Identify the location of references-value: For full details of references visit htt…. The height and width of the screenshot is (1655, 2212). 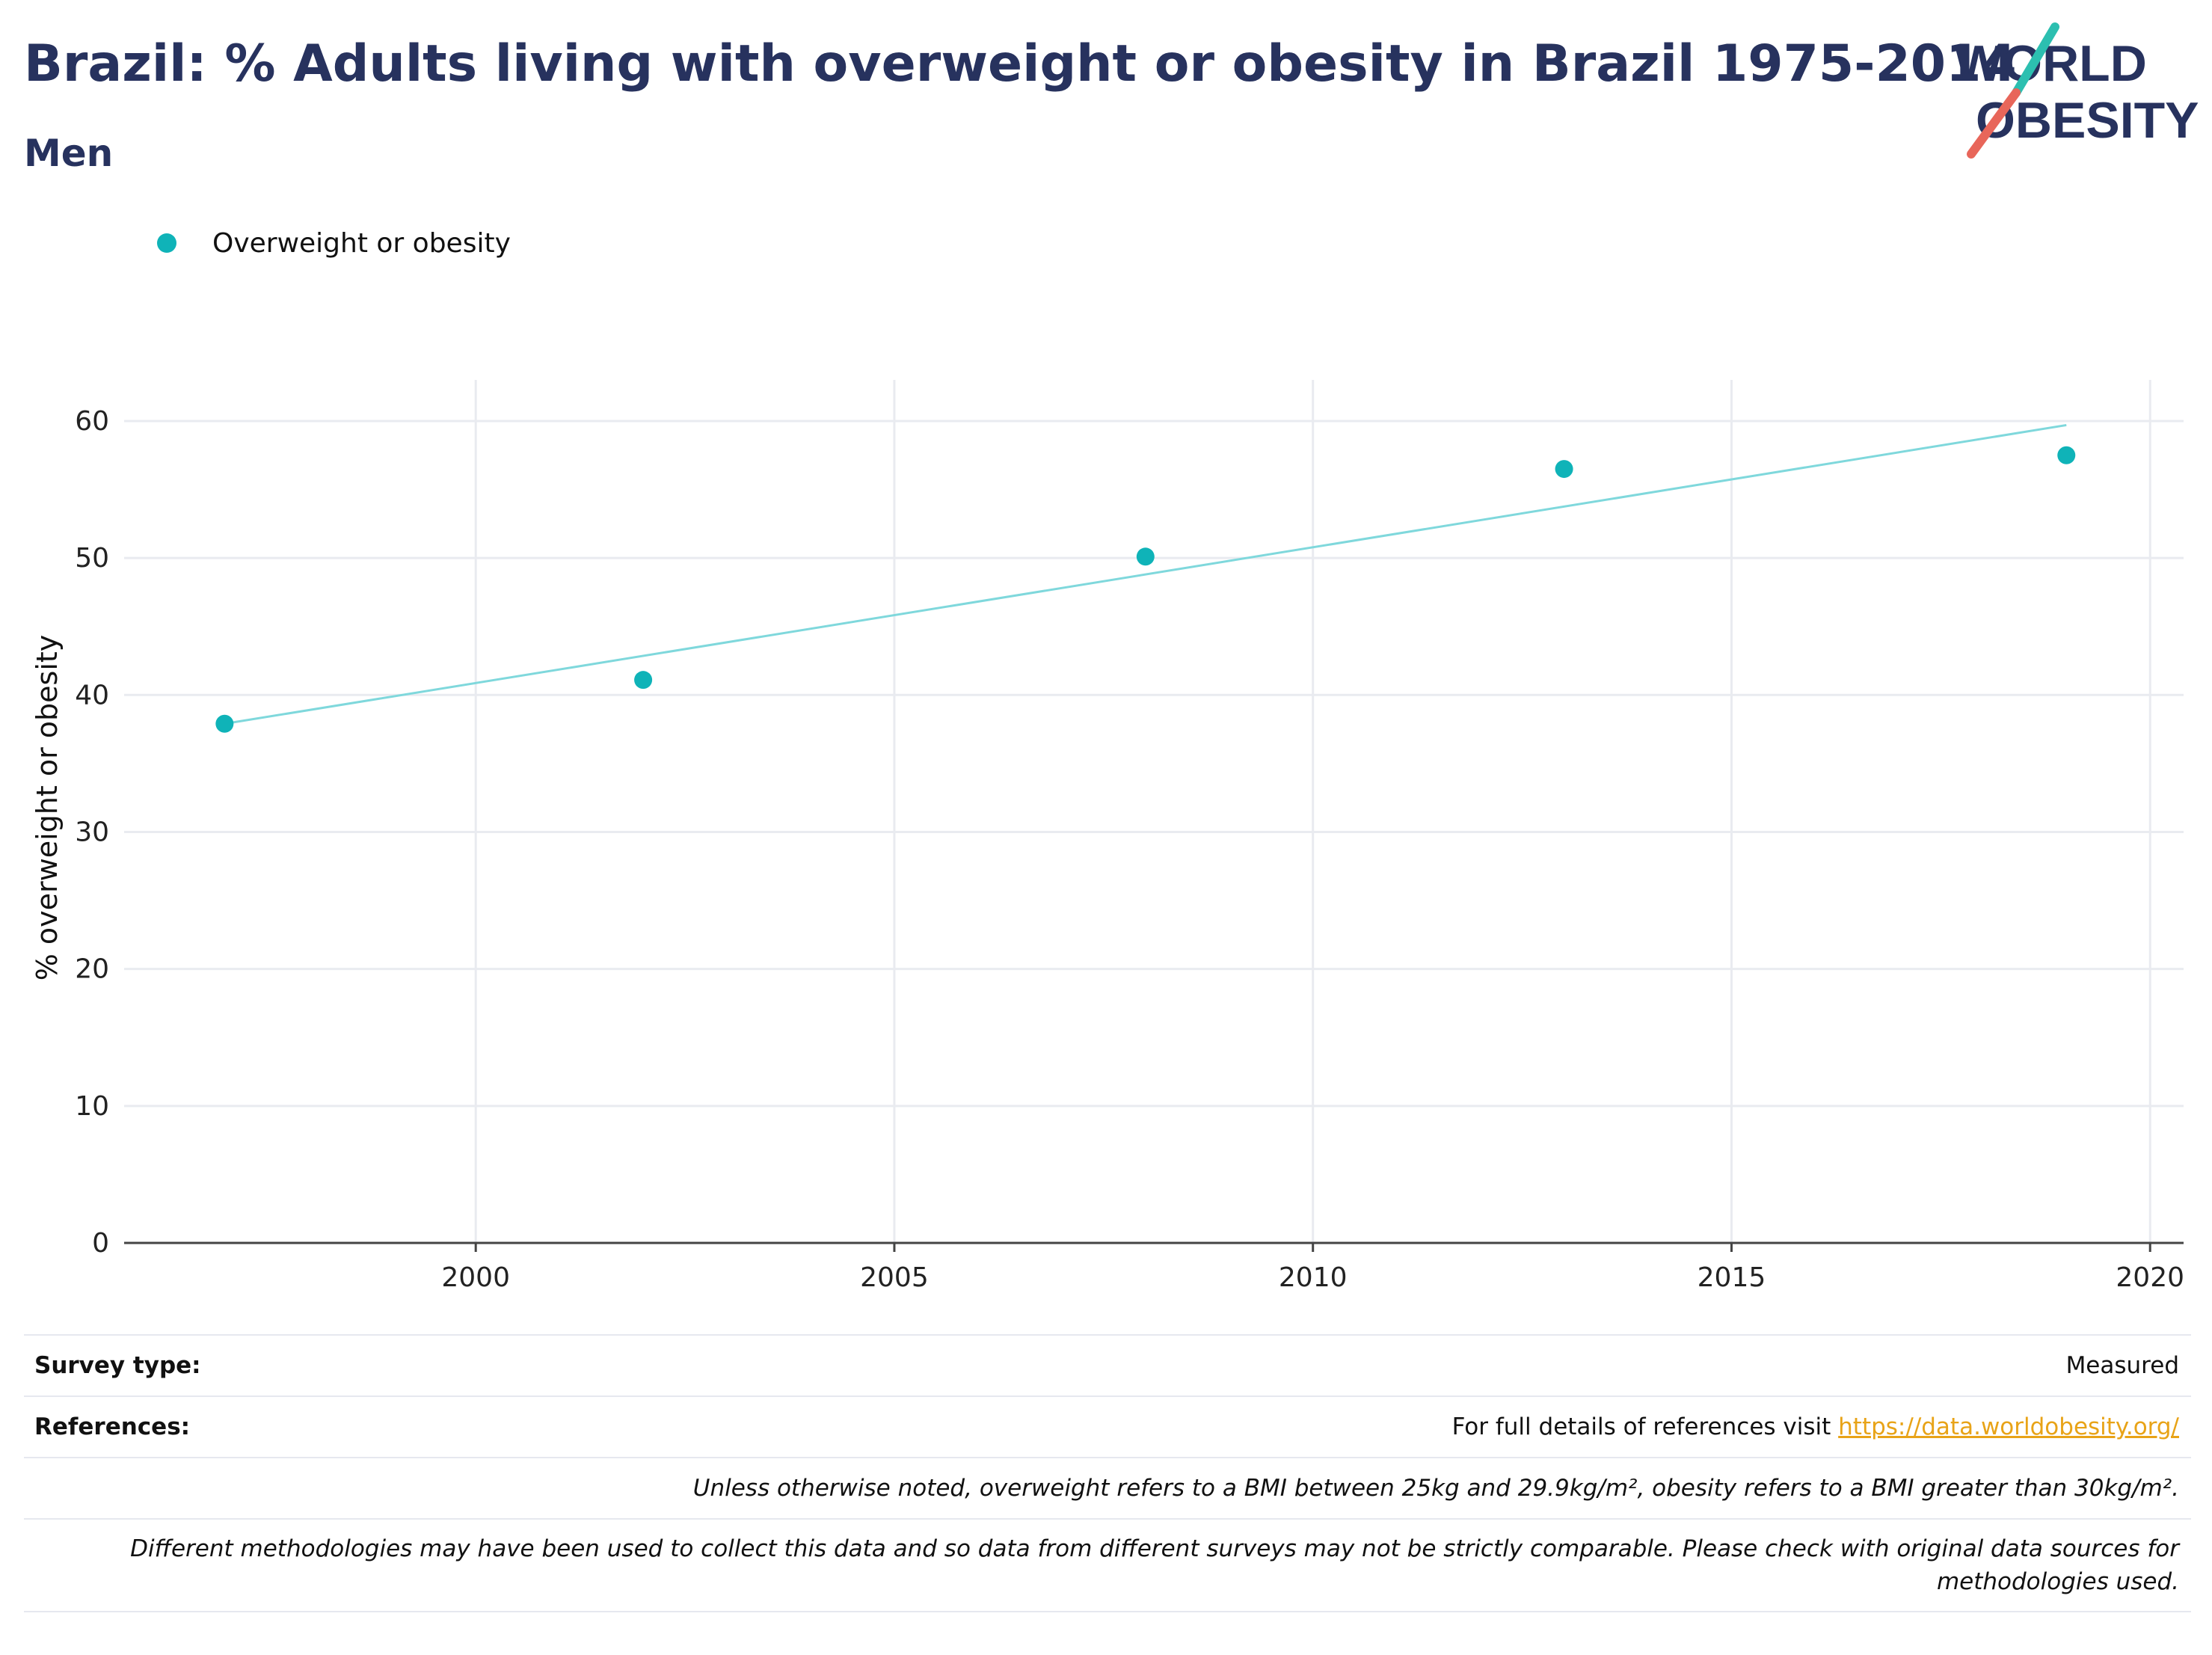
(1821, 1426).